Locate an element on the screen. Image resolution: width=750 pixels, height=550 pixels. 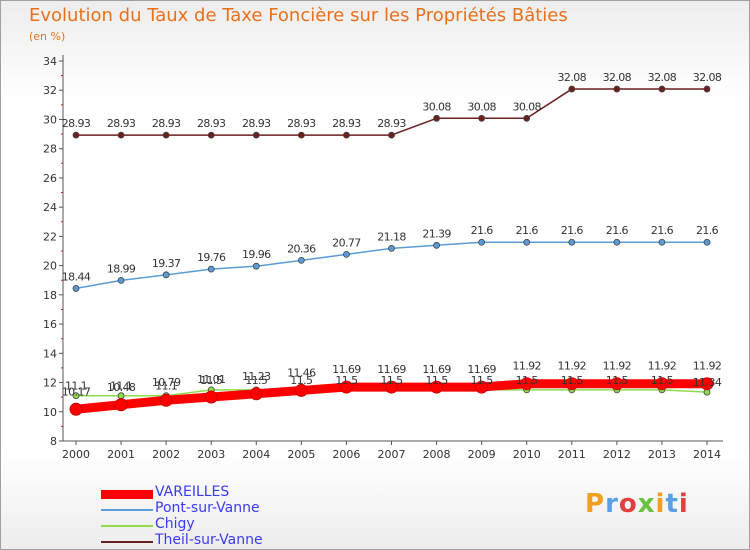
proxiti-logo: Proxiti is located at coordinates (637, 504).